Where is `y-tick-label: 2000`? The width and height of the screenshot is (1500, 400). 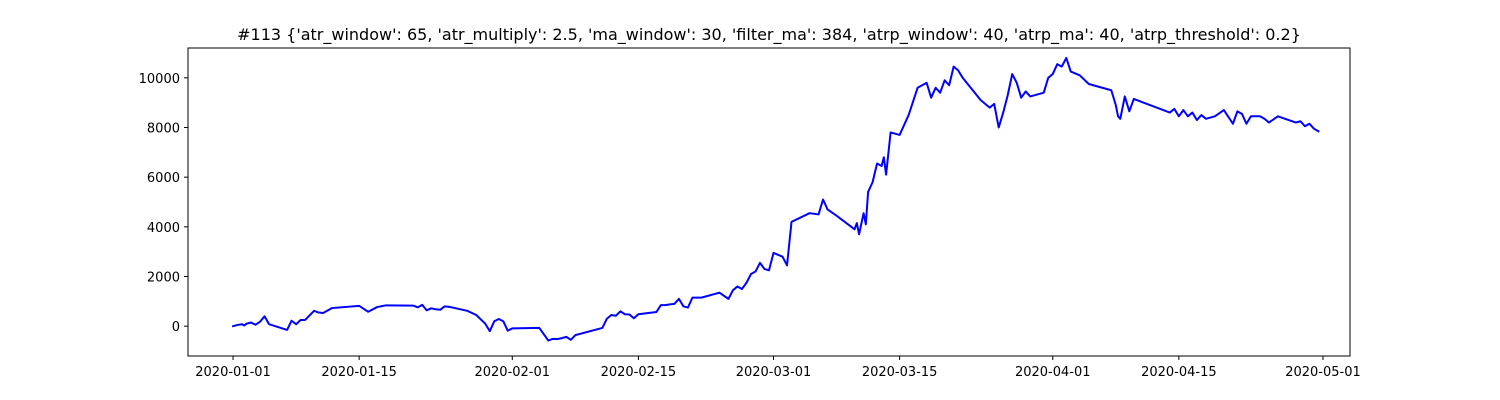
y-tick-label: 2000 is located at coordinates (163, 278).